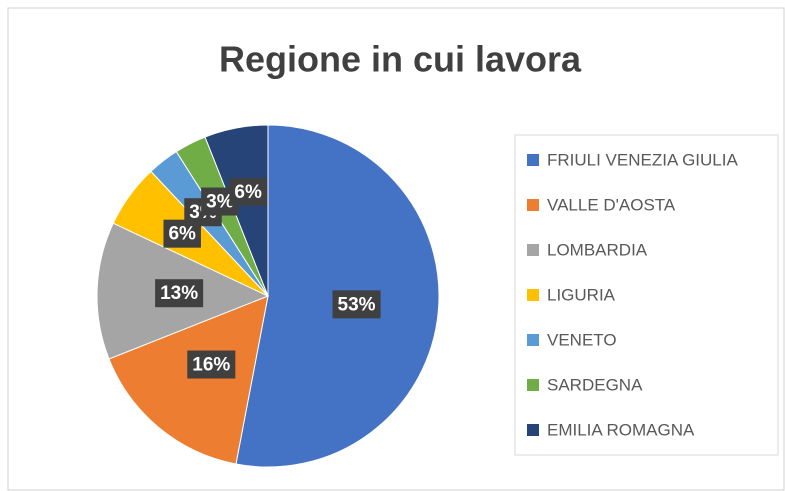  I want to click on data-label-text: 16%, so click(211, 365).